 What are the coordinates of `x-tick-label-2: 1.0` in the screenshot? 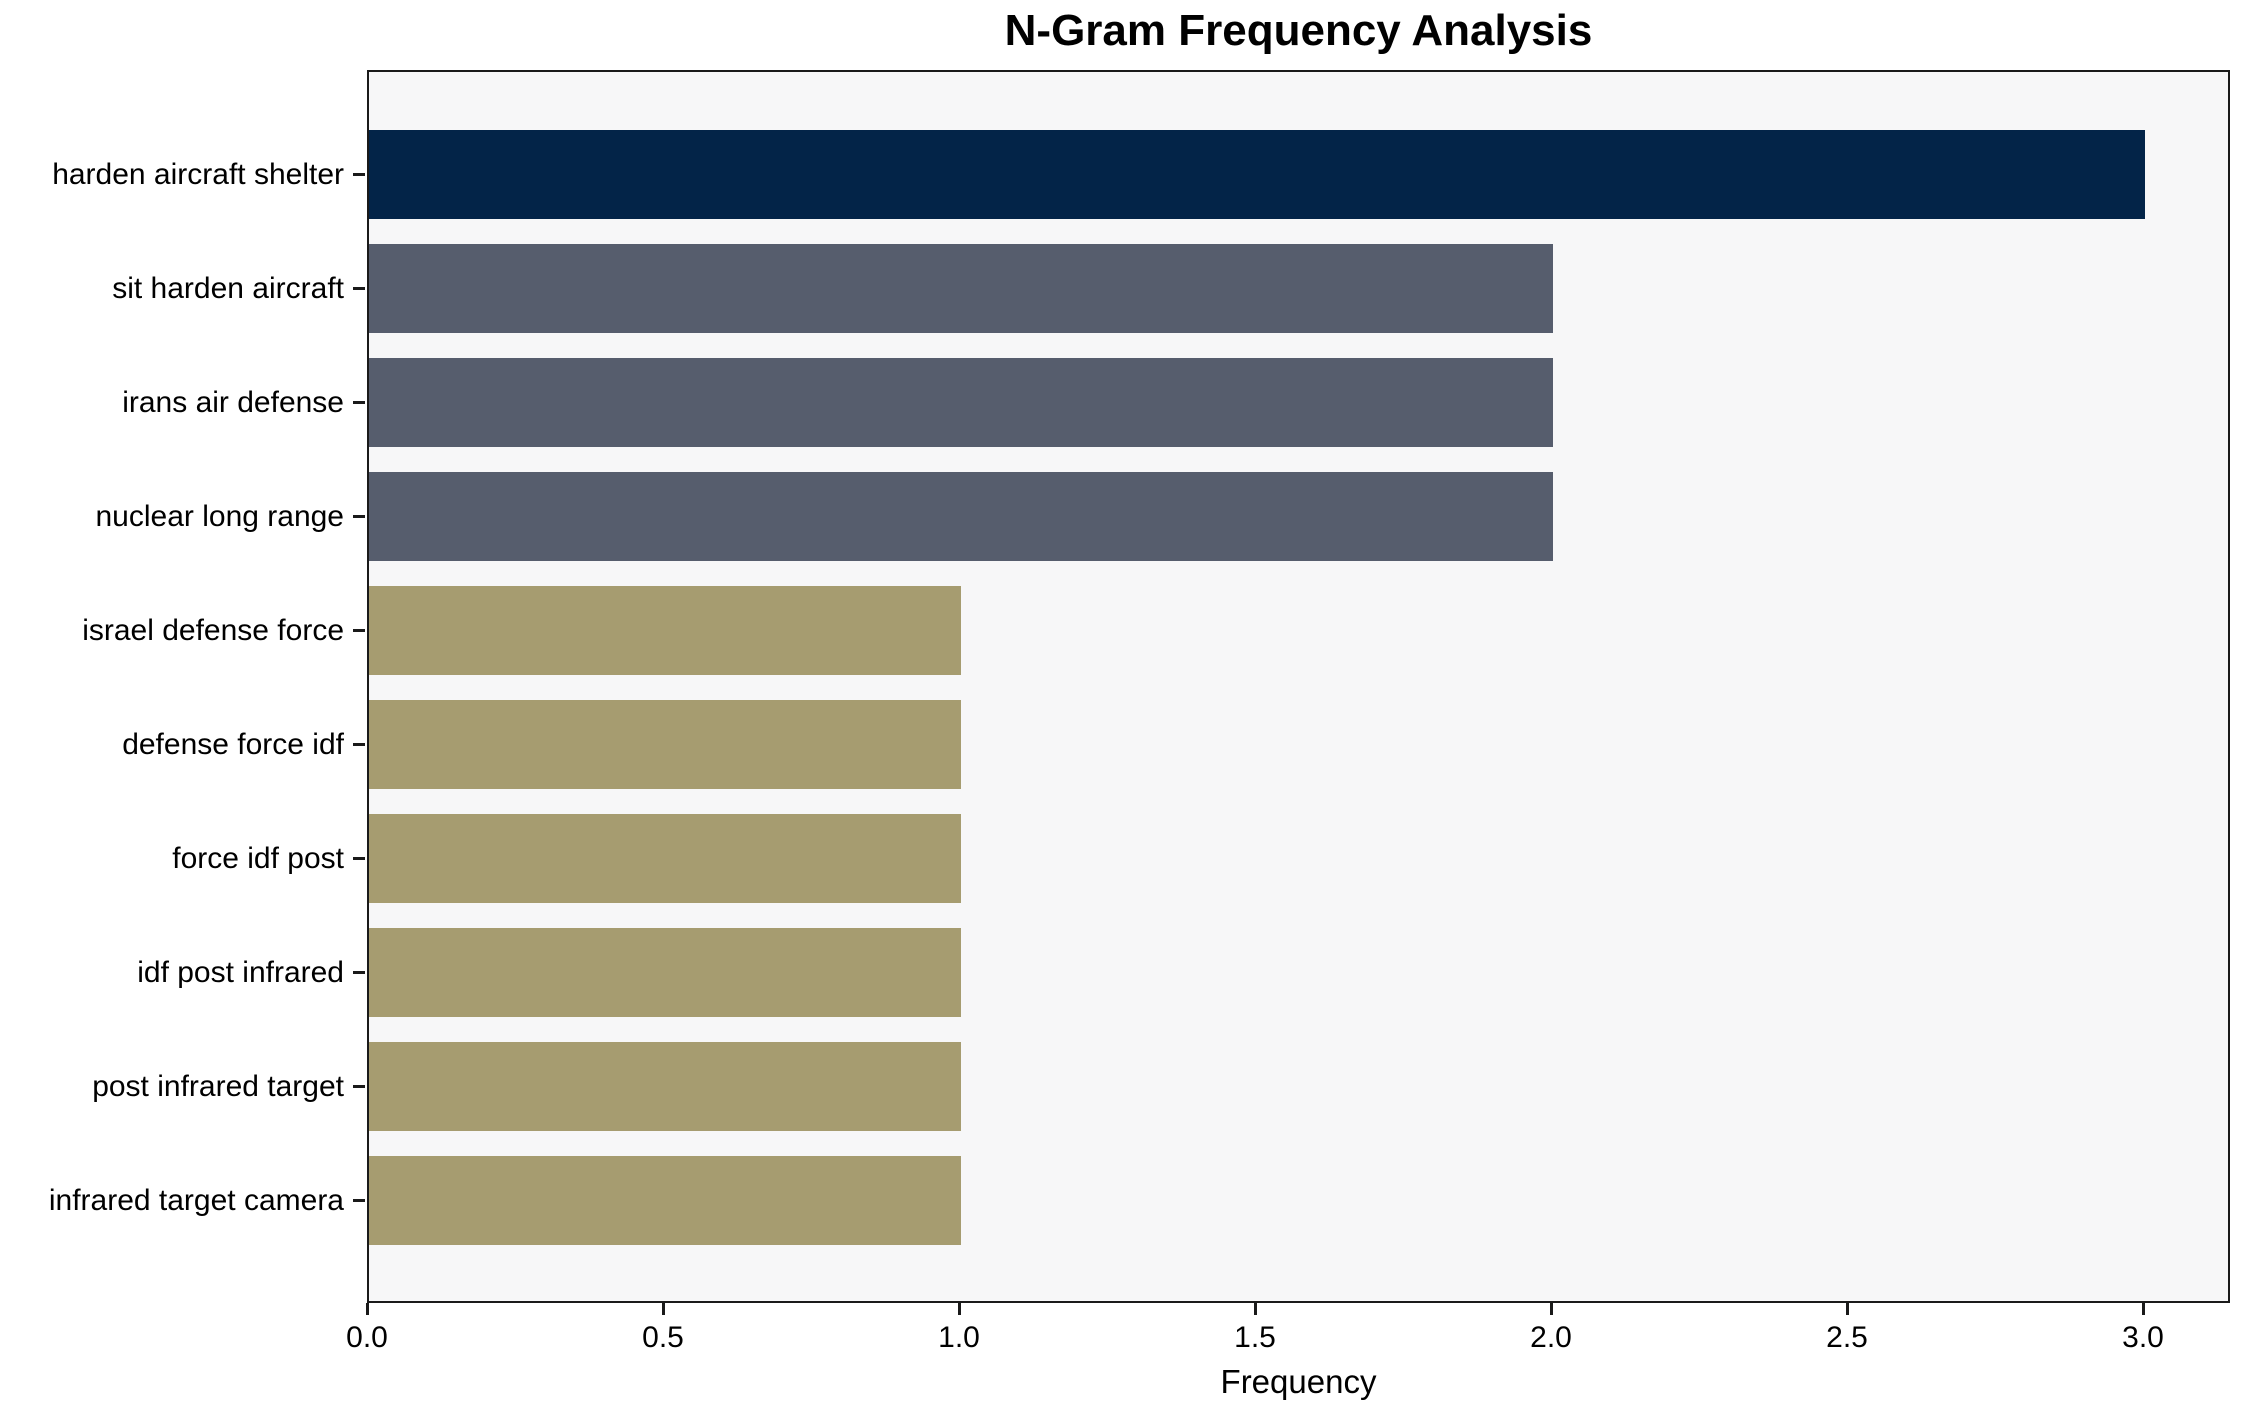 It's located at (959, 1337).